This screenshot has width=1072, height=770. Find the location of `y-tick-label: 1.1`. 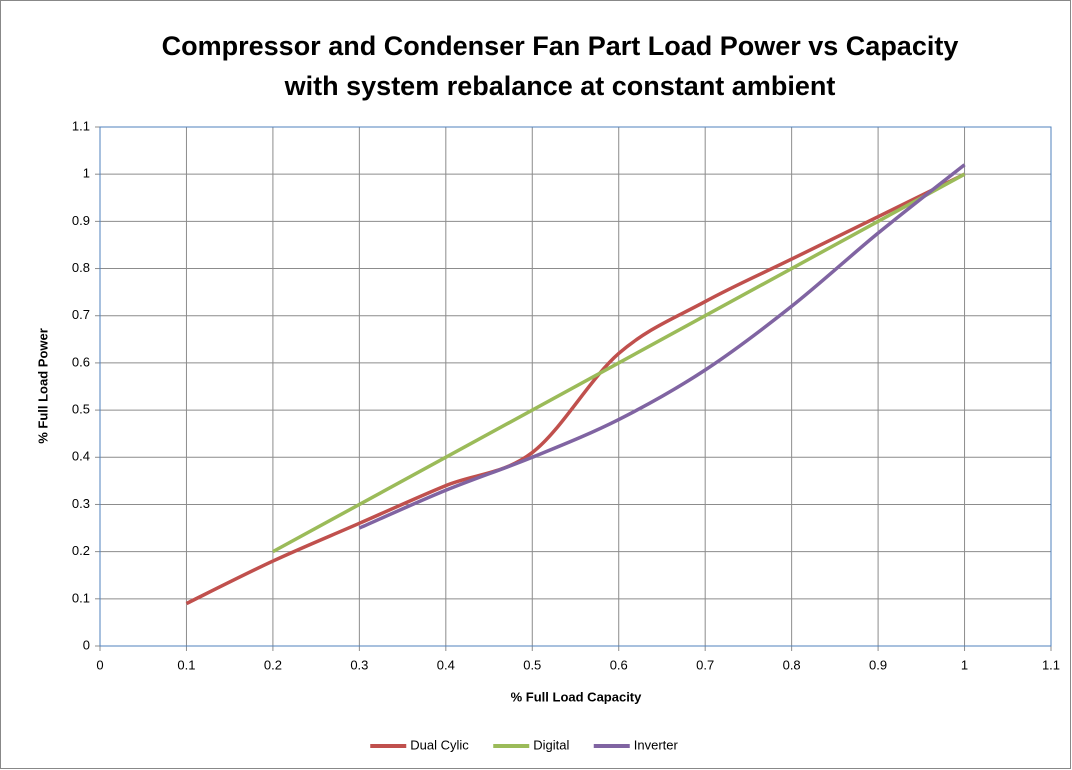

y-tick-label: 1.1 is located at coordinates (81, 125).